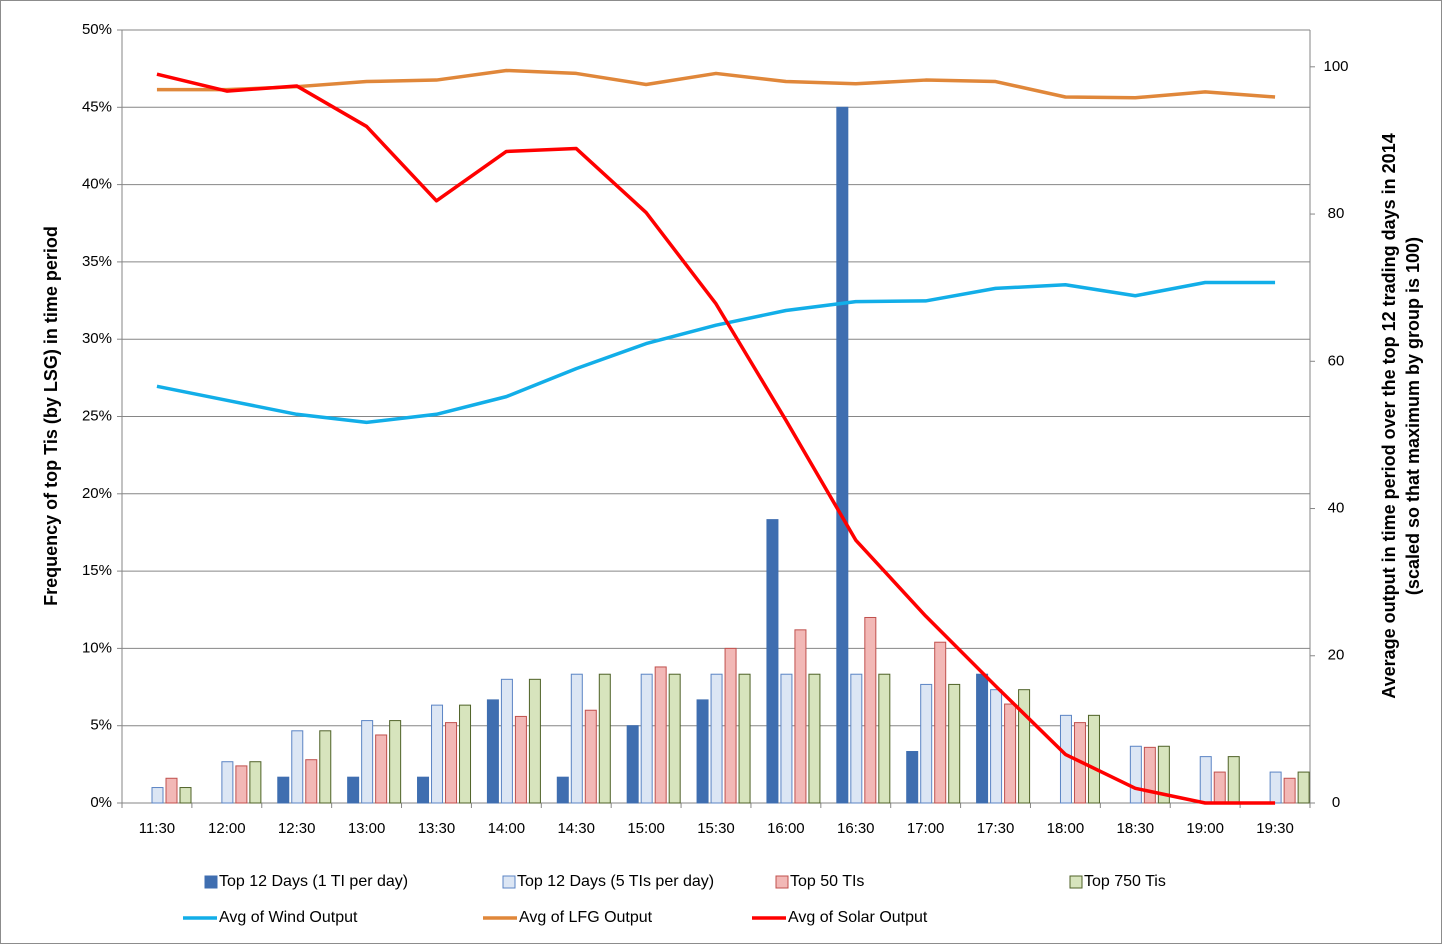  Describe the element at coordinates (858, 917) in the screenshot. I see `legend-label: Avg of Solar Output` at that location.